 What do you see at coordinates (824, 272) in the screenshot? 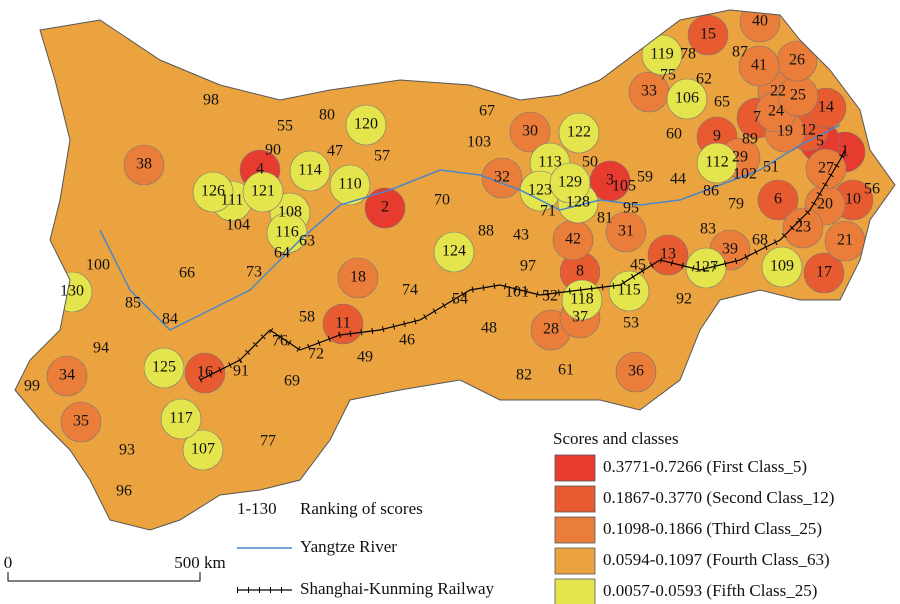
I see `region-rank: 17` at bounding box center [824, 272].